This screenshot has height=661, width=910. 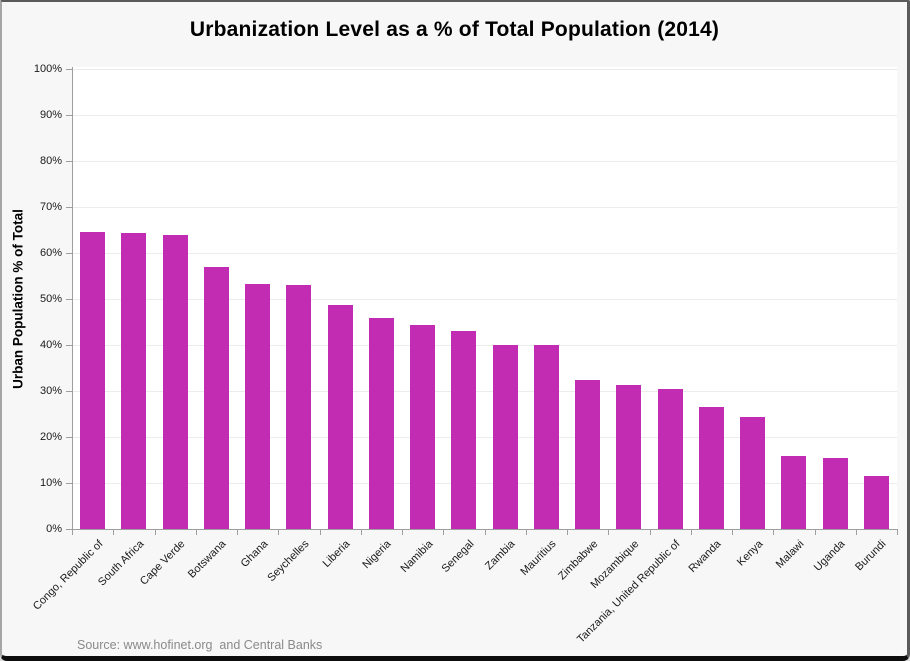 I want to click on y-tick-label: 70%, so click(x=50, y=207).